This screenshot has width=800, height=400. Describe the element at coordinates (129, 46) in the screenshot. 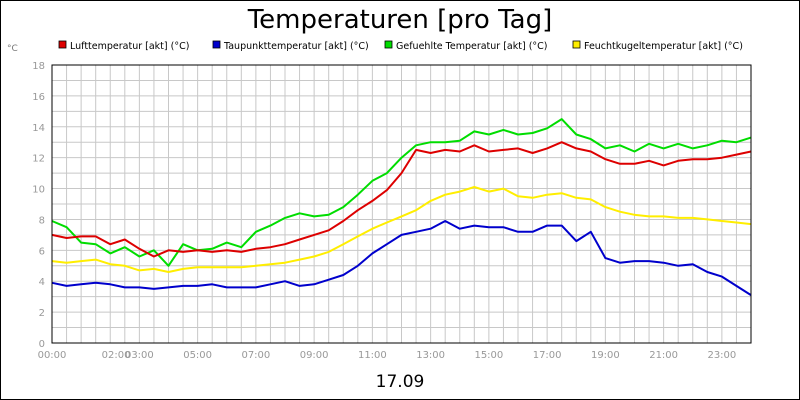

I see `legend-label: Lufttemperatur [akt] (°C)` at that location.